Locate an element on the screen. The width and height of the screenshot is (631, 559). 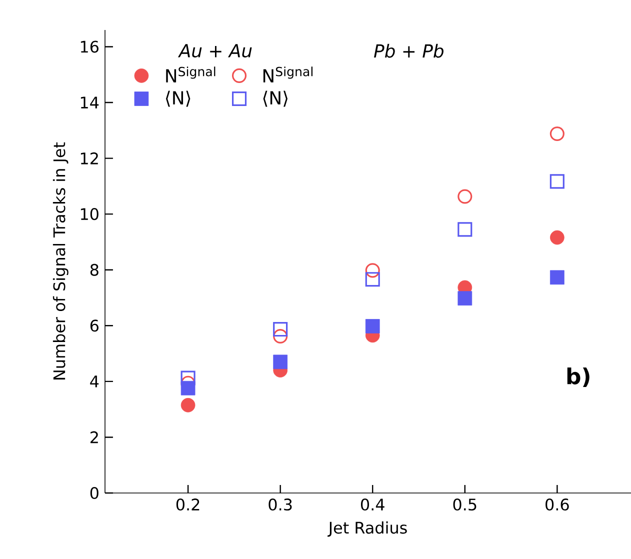
x-axis-title: Jet Radius is located at coordinates (367, 529).